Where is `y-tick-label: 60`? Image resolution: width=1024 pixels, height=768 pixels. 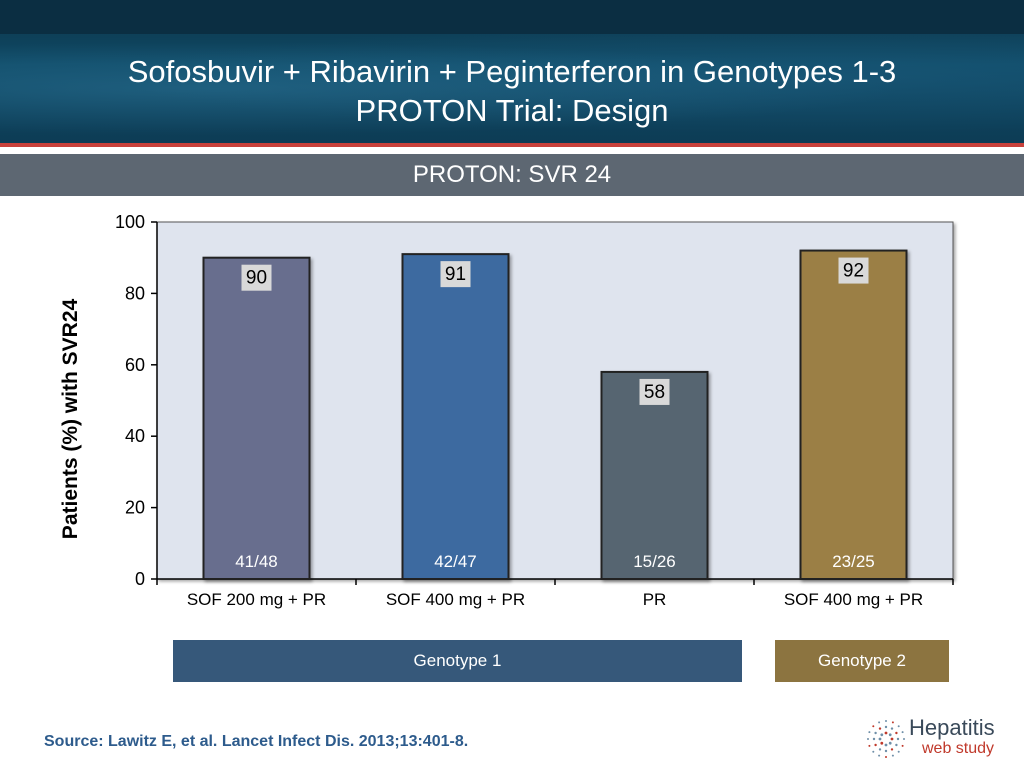
y-tick-label: 60 is located at coordinates (135, 365).